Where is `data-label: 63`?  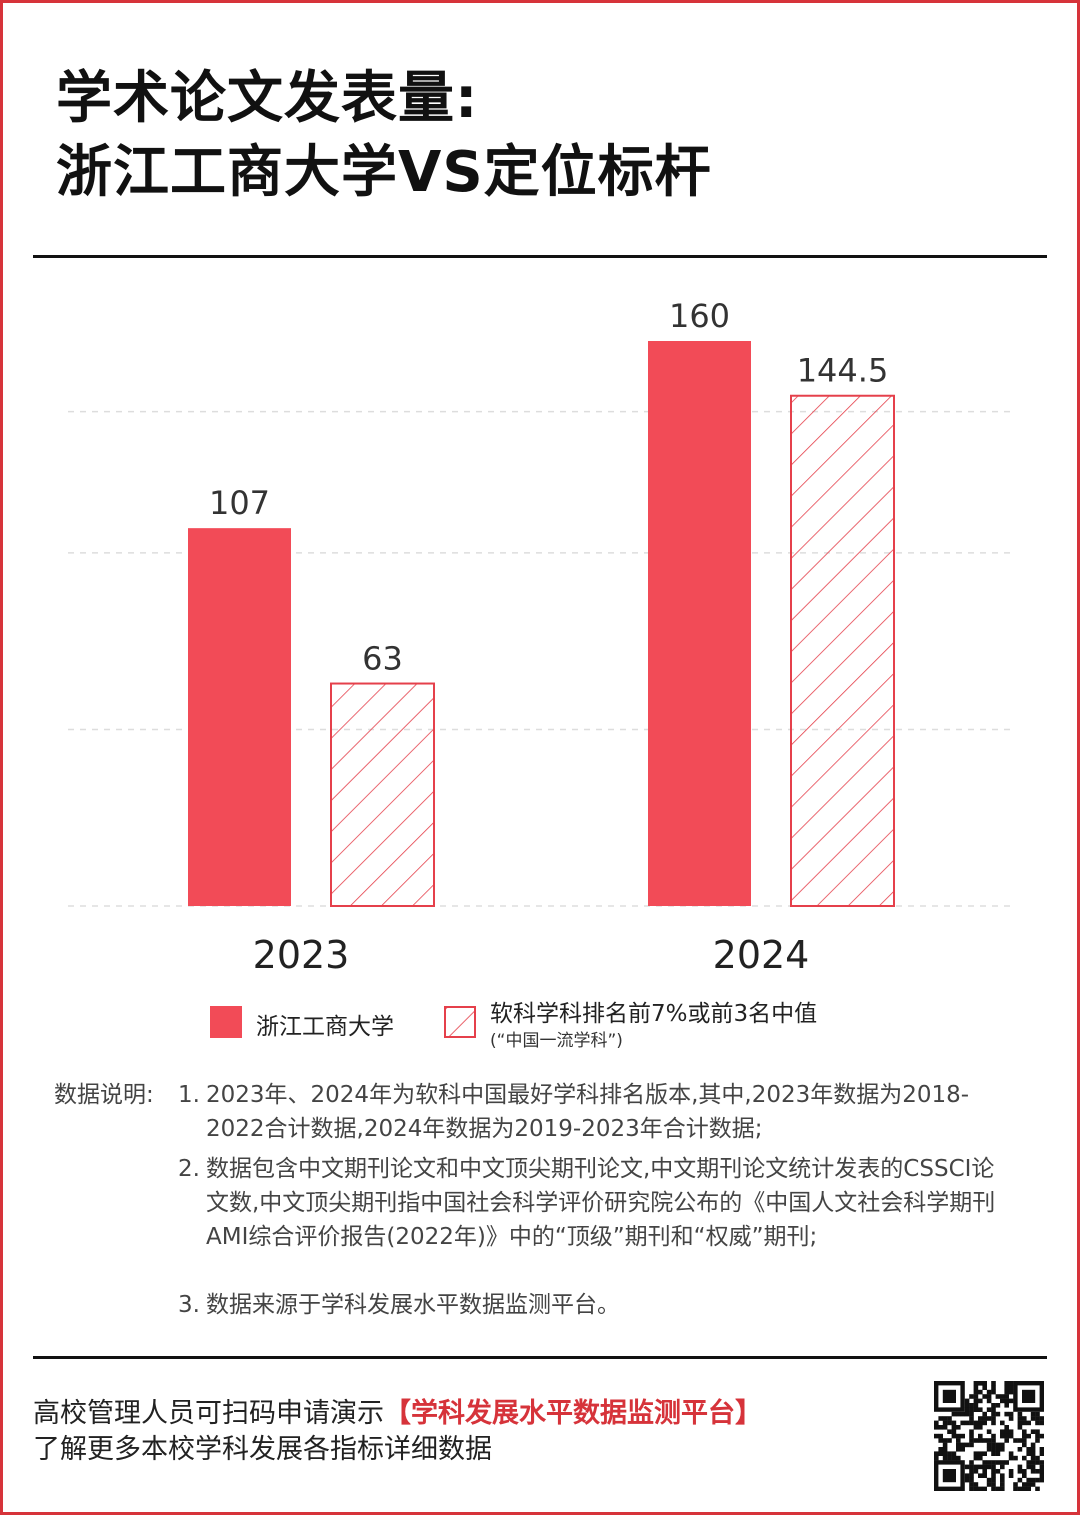 data-label: 63 is located at coordinates (382, 659).